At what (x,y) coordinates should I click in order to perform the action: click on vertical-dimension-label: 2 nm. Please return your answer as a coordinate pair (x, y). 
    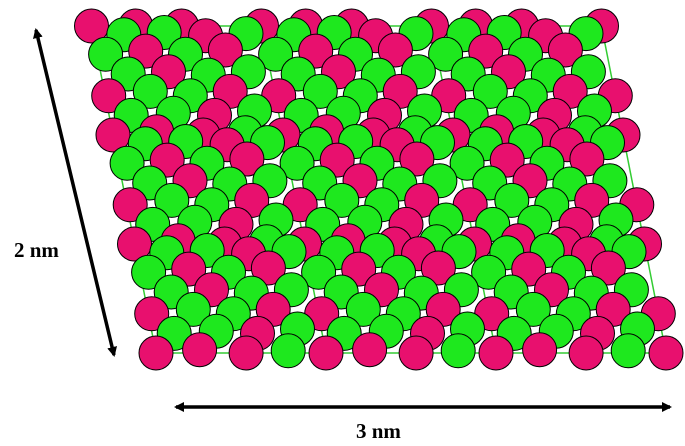
    Looking at the image, I should click on (36, 250).